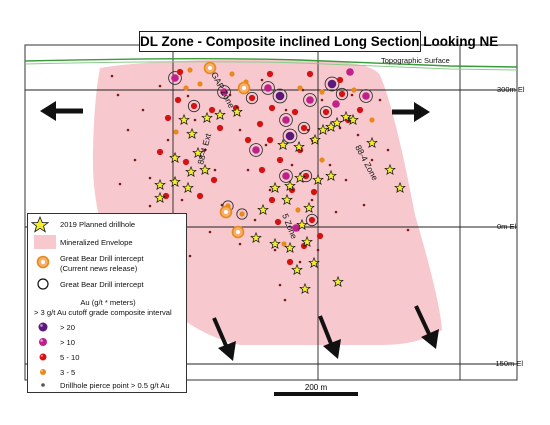  What do you see at coordinates (43, 301) in the screenshot?
I see `legend-symbols` at bounding box center [43, 301].